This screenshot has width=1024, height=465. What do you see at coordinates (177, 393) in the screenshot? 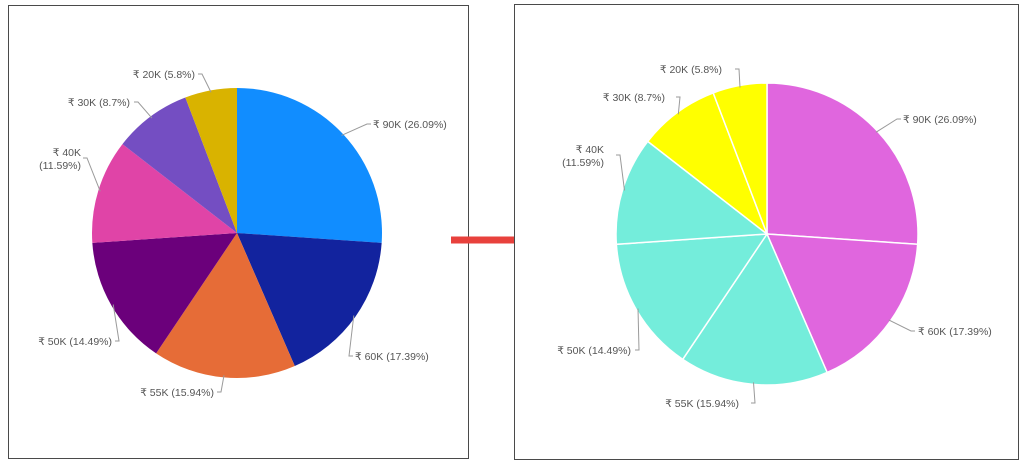
I see `left-data-label: ₹ 55K (15.94%)` at bounding box center [177, 393].